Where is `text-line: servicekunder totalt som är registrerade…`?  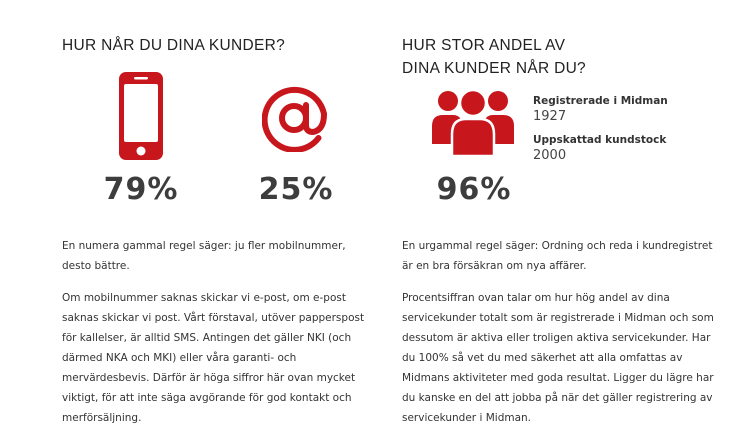 text-line: servicekunder totalt som är registrerade… is located at coordinates (558, 318).